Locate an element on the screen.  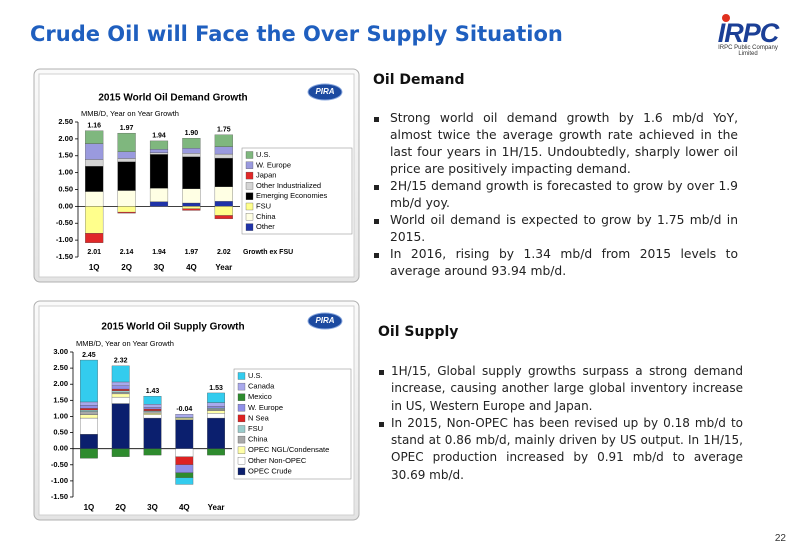
chart-title: 2015 World Oil Supply Growth is located at coordinates (172, 327).